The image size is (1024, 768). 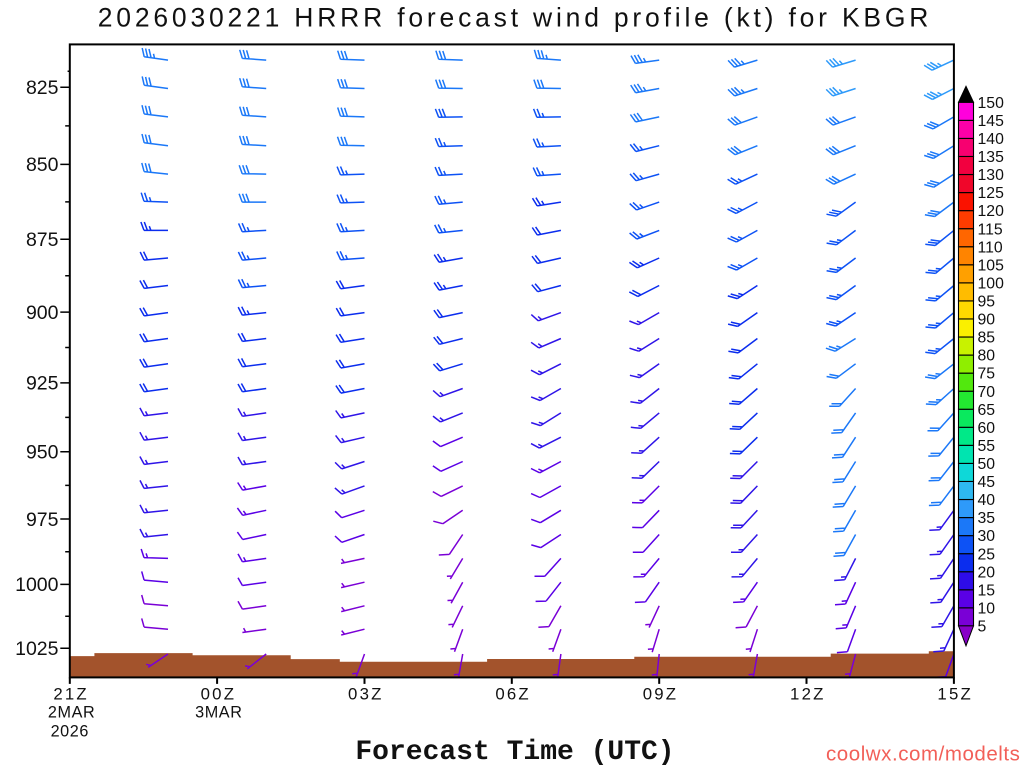 What do you see at coordinates (987, 338) in the screenshot?
I see `svg-text: 85` at bounding box center [987, 338].